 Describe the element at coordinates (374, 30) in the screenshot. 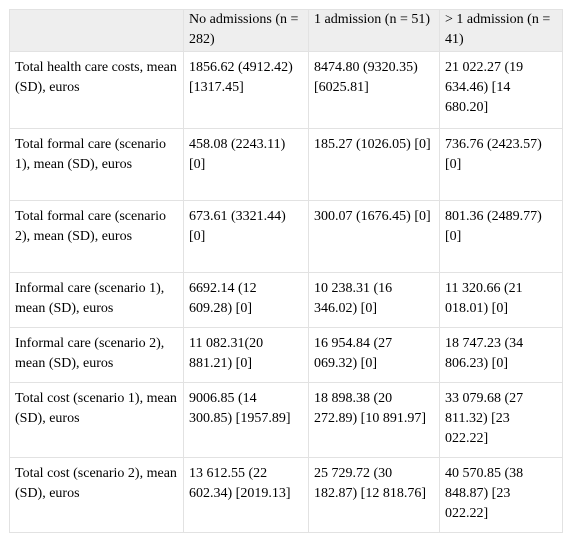

I see `header-cell-one-admission: 1 admission (n = 51)` at that location.